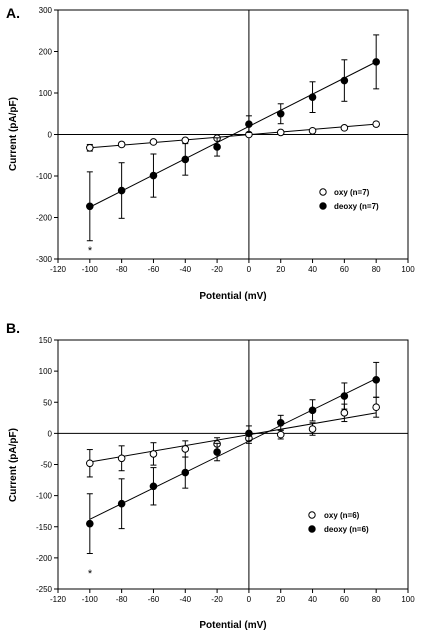  What do you see at coordinates (13, 328) in the screenshot?
I see `panel-b-label: B.` at bounding box center [13, 328].